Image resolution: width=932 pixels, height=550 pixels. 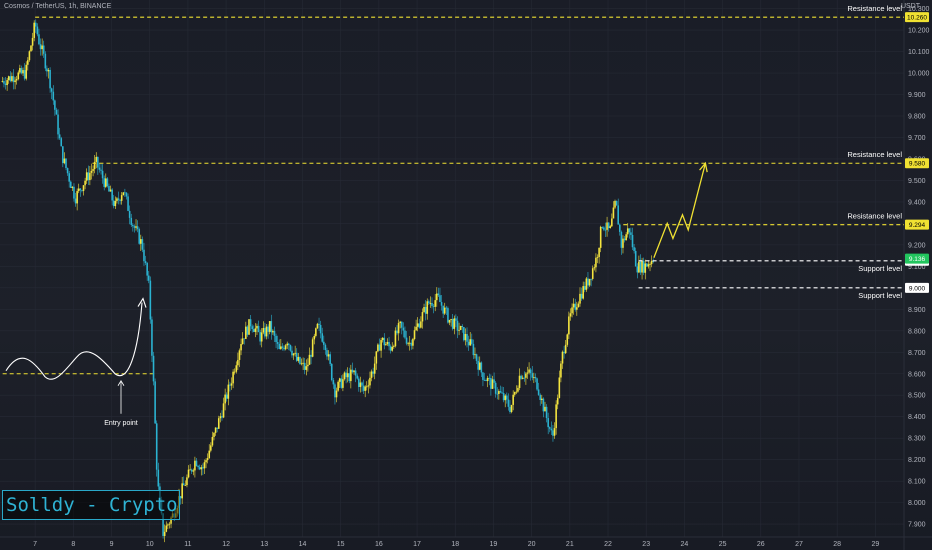 What do you see at coordinates (919, 74) in the screenshot?
I see `price-tick-label: 10.000` at bounding box center [919, 74].